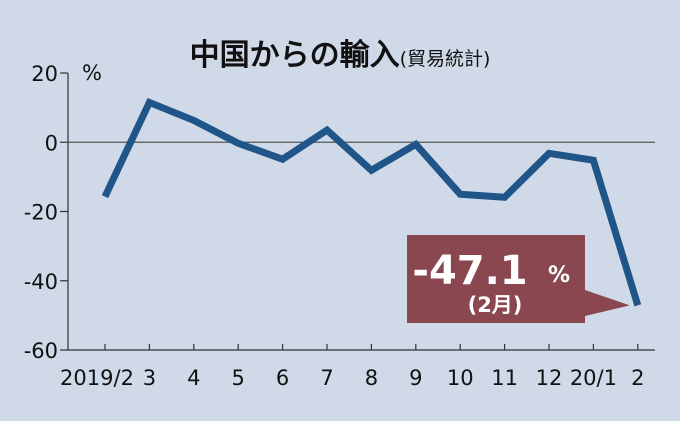 This screenshot has height=421, width=680. I want to click on title-main: 中国からの輸入, so click(294, 55).